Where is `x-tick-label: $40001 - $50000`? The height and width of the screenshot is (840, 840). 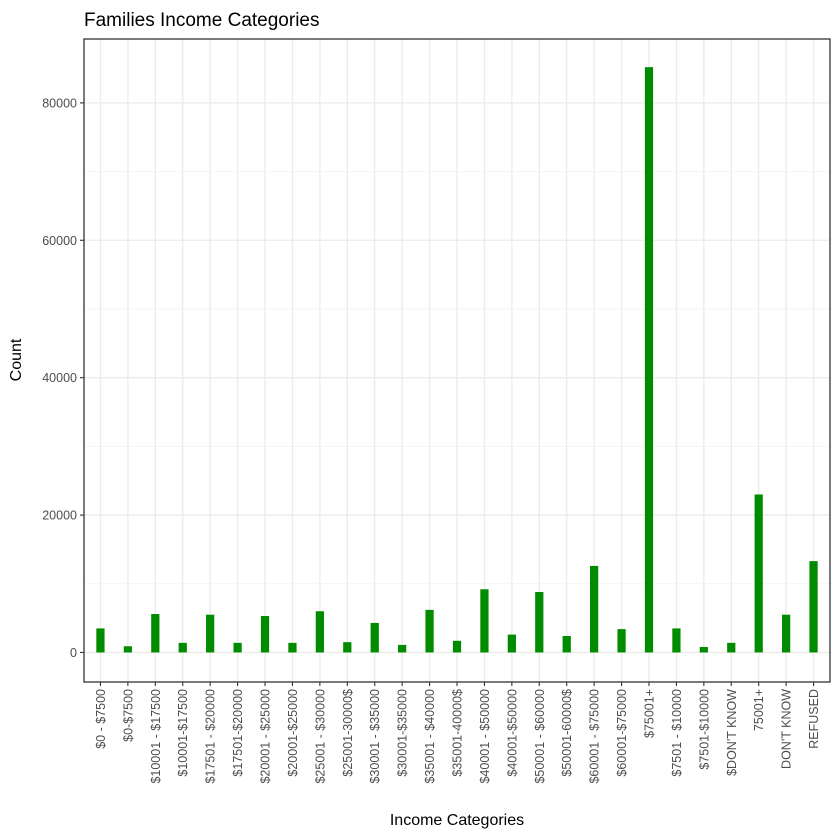
x-tick-label: $40001 - $50000 is located at coordinates (485, 736).